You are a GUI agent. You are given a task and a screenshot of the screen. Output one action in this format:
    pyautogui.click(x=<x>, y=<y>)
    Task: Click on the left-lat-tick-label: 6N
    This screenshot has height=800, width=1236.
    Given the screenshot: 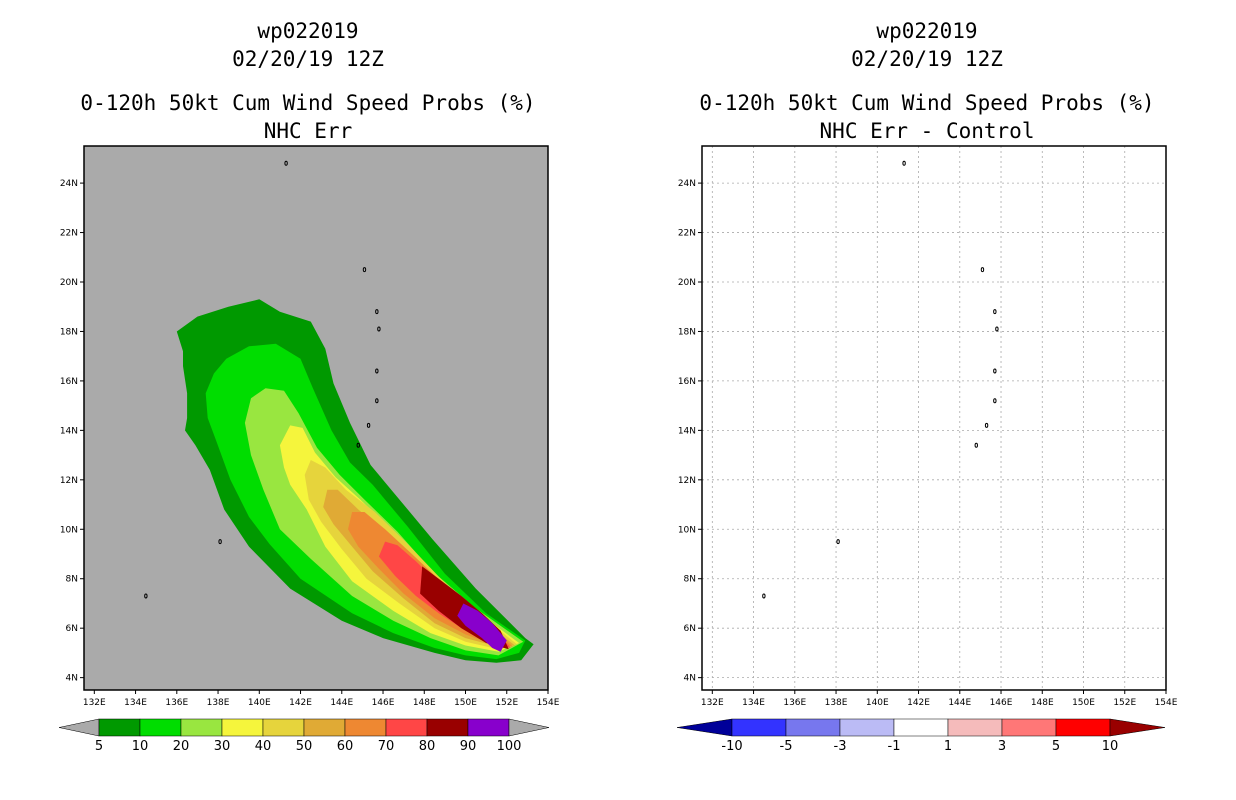 What is the action you would take?
    pyautogui.click(x=72, y=629)
    